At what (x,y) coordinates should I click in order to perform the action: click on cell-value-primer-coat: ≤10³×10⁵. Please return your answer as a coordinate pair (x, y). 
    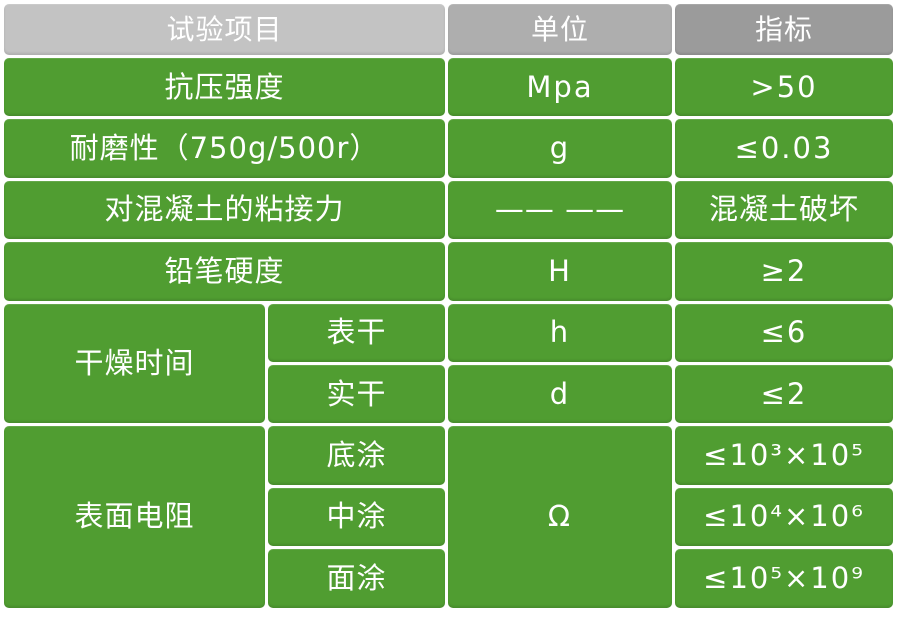
    Looking at the image, I should click on (784, 455).